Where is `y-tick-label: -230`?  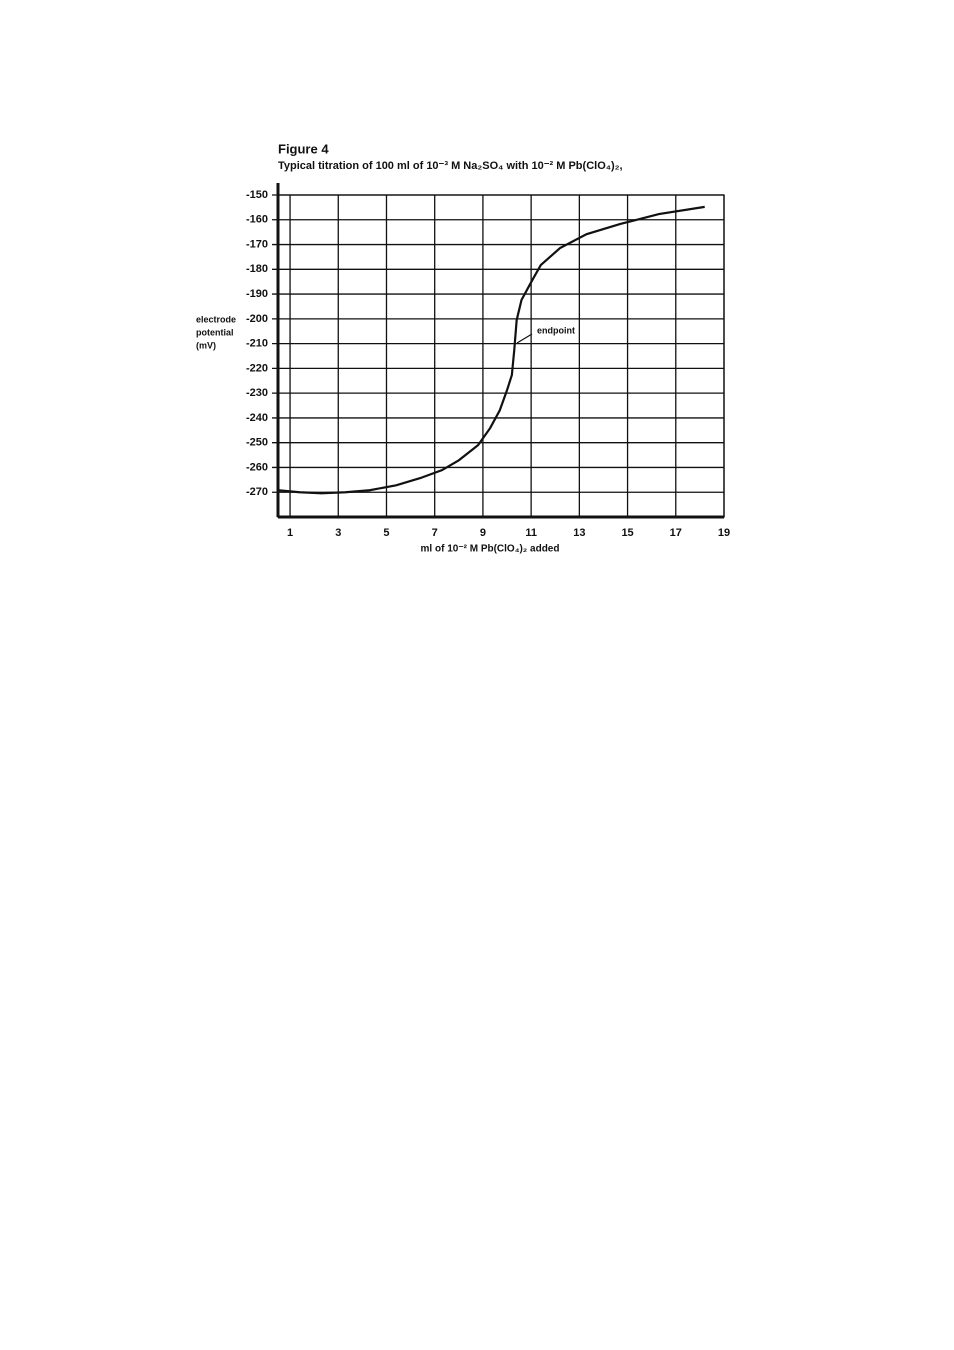 y-tick-label: -230 is located at coordinates (257, 393).